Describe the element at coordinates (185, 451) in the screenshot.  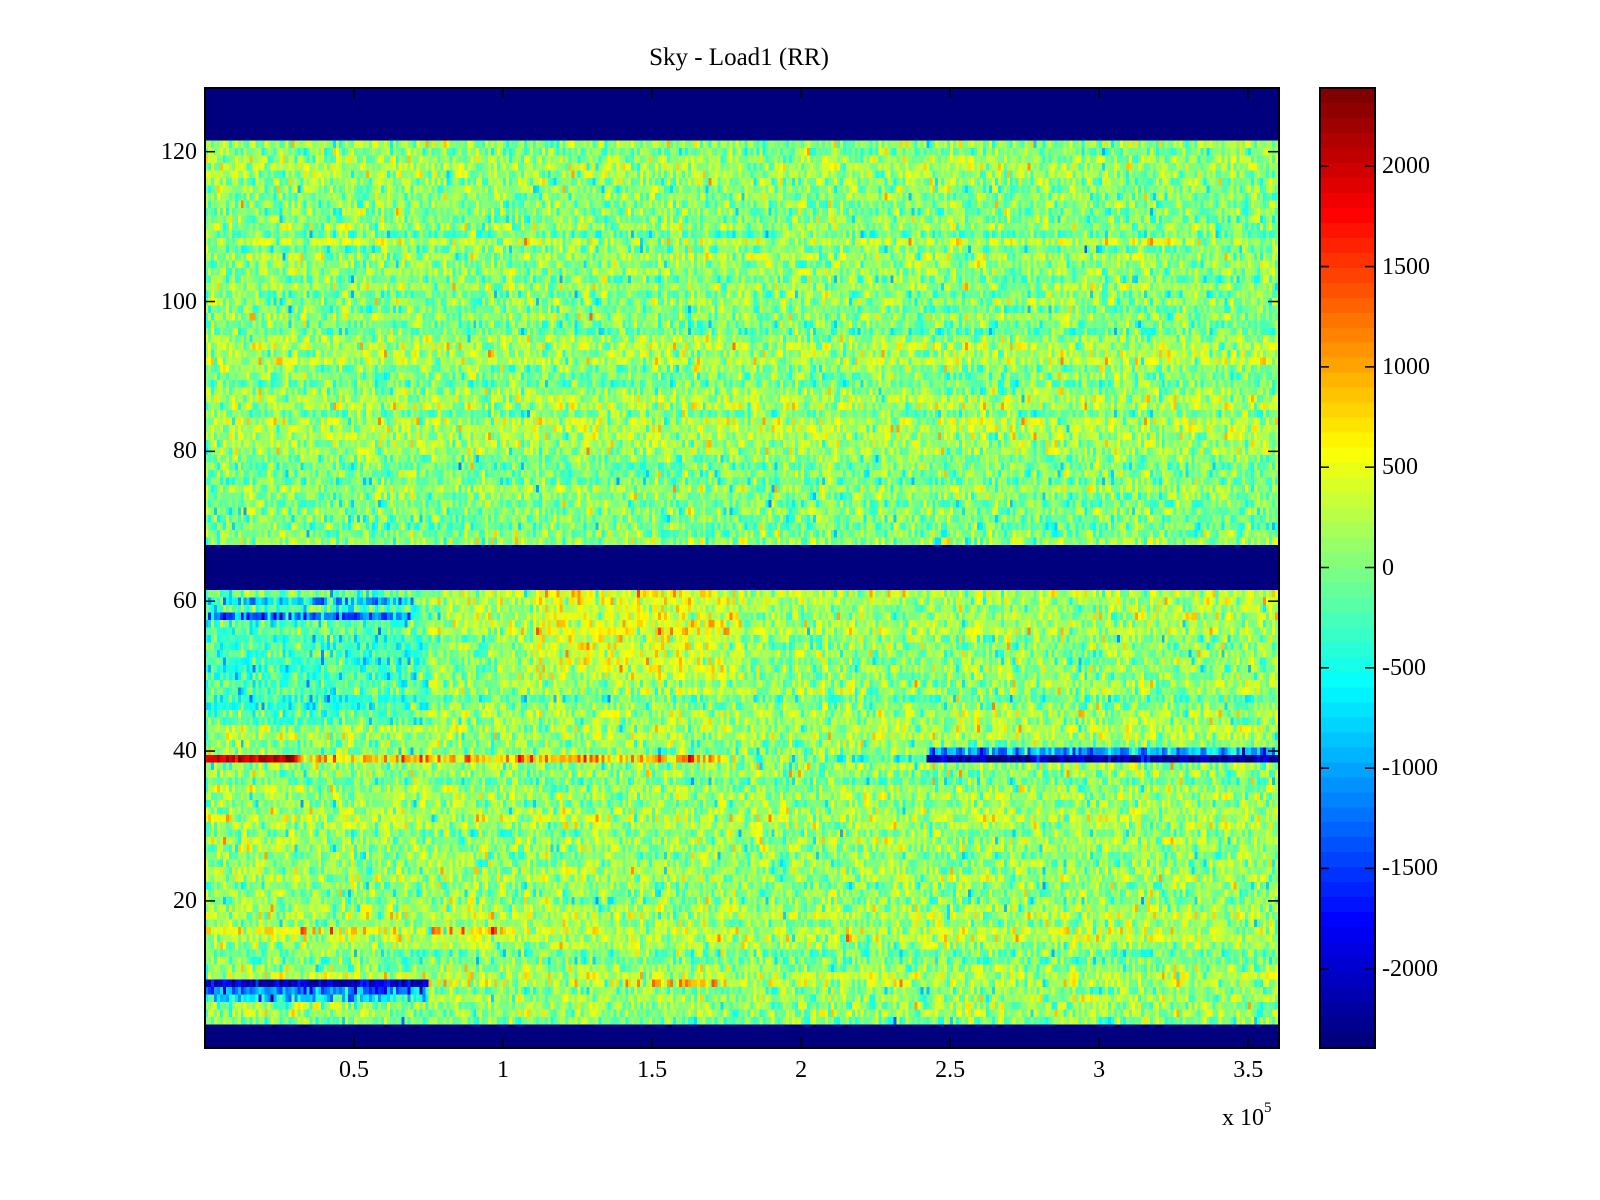
I see `y-tick-label: 80` at that location.